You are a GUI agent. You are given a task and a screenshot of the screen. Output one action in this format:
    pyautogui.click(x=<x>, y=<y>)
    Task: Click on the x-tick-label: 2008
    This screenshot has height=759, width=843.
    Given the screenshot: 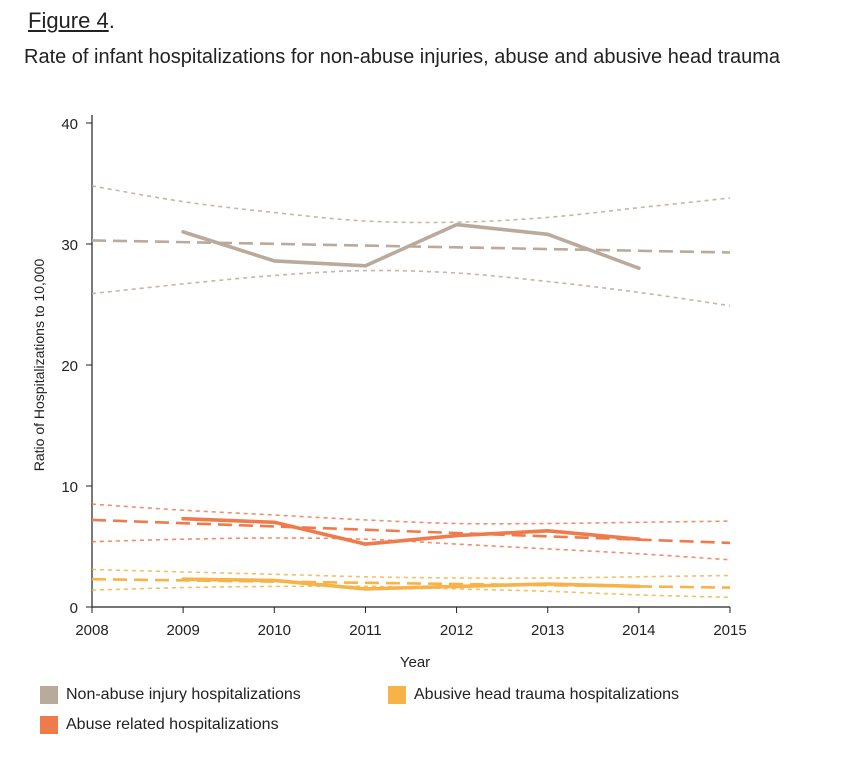 What is the action you would take?
    pyautogui.click(x=91, y=630)
    